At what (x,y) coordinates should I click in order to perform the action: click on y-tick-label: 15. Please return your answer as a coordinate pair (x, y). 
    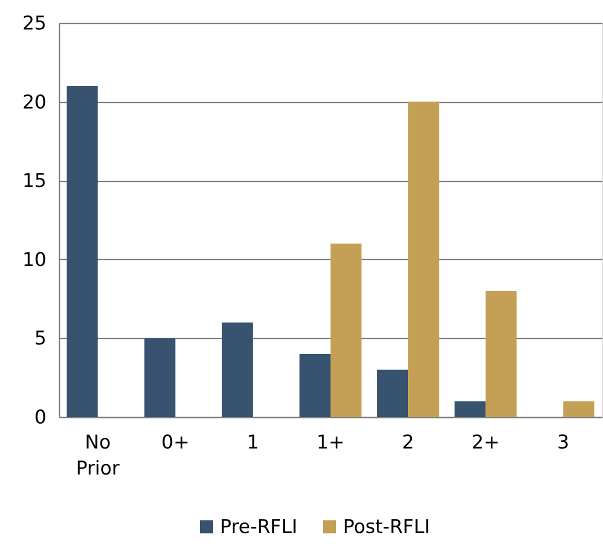
    Looking at the image, I should click on (34, 181).